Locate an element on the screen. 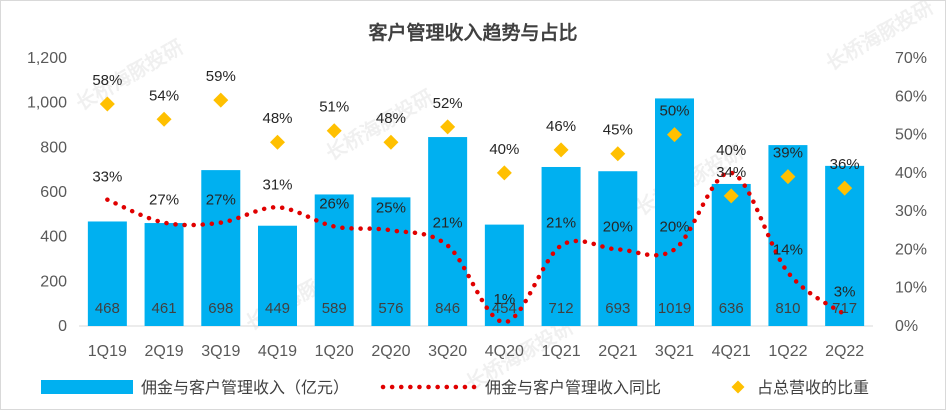 Image resolution: width=946 pixels, height=410 pixels. y-right-tick-label: 30% is located at coordinates (911, 211).